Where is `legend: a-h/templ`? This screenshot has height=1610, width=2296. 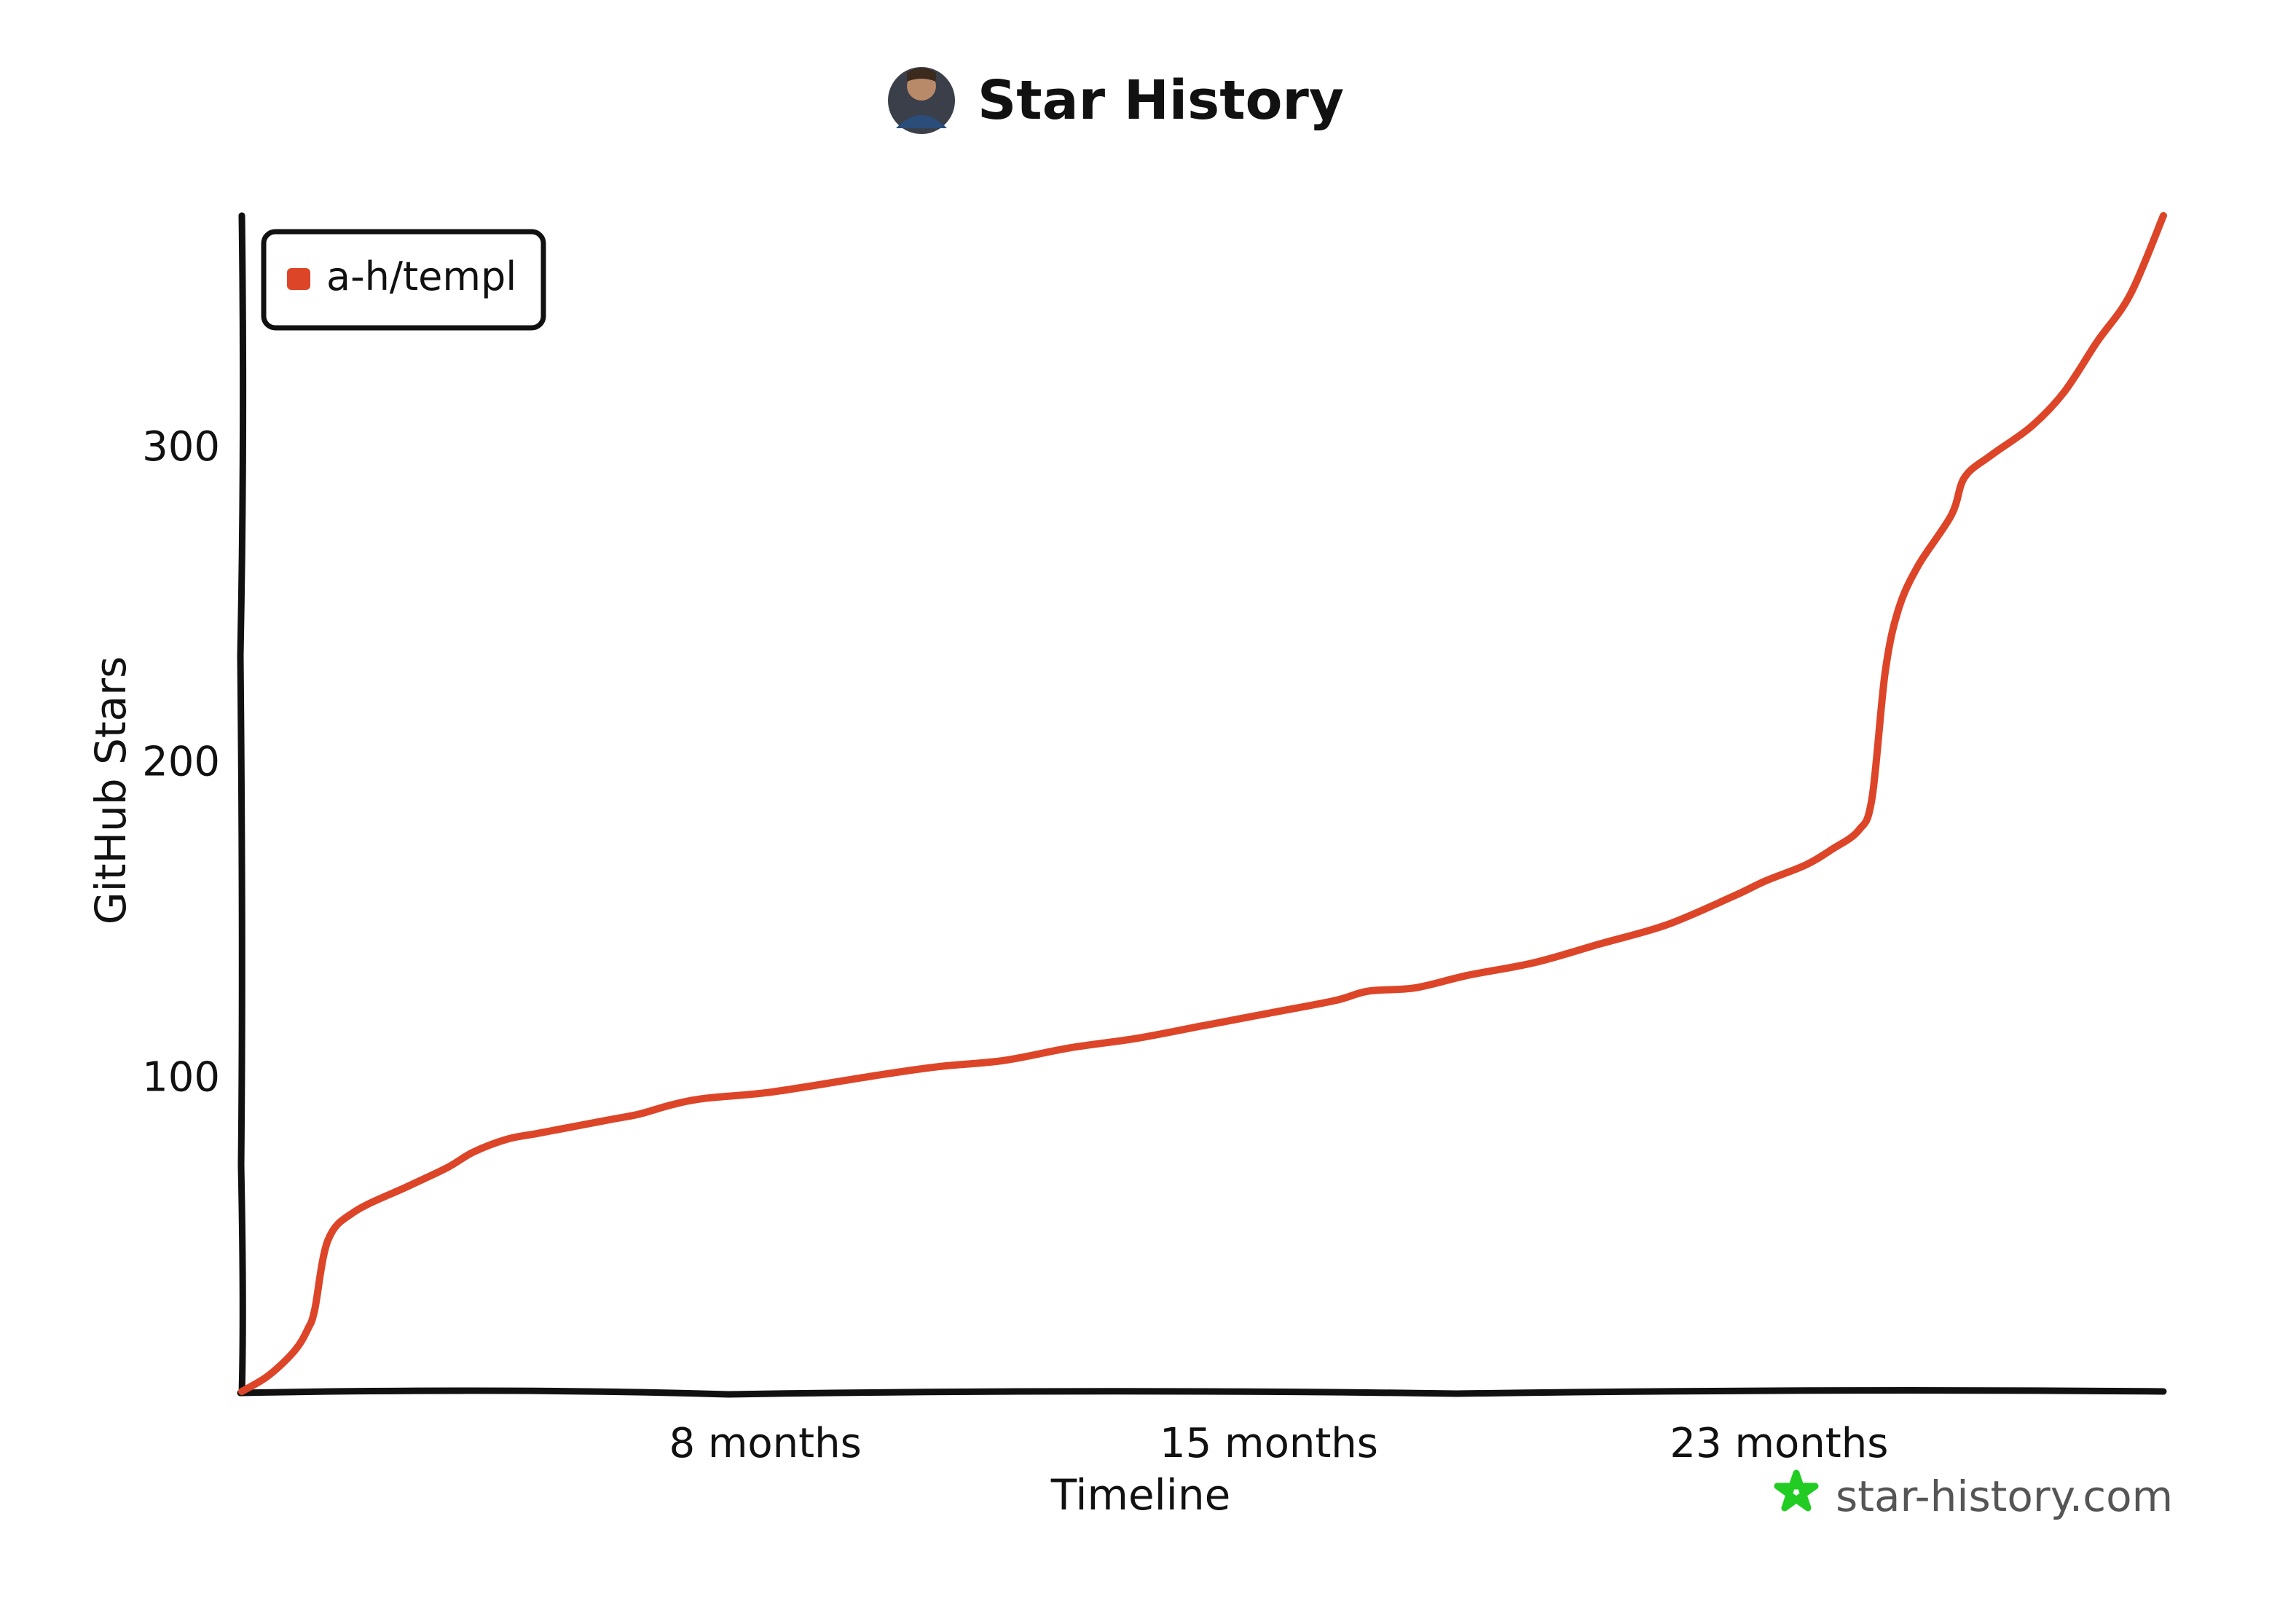
legend: a-h/templ is located at coordinates (403, 280).